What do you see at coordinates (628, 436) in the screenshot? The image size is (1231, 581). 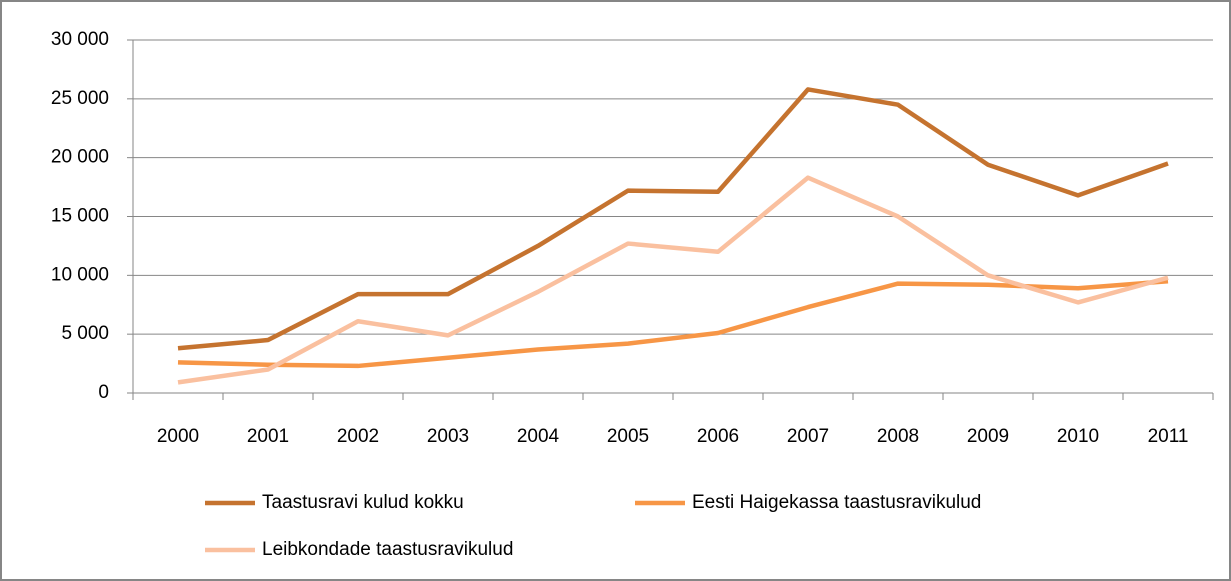 I see `x-tick-label: 2005` at bounding box center [628, 436].